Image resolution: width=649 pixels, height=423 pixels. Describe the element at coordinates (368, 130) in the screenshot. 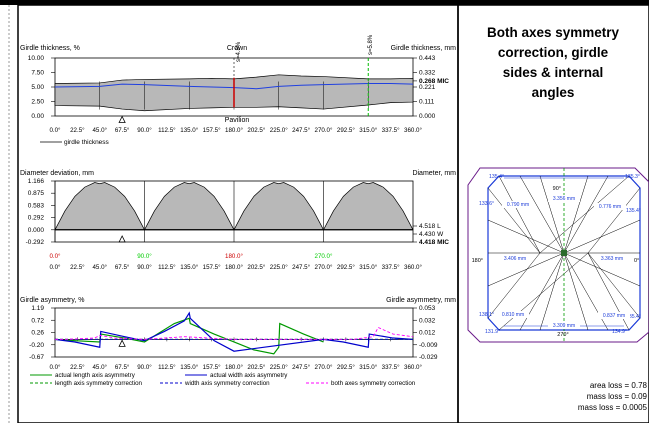

I see `c1-xtick-14: 315.0°` at that location.